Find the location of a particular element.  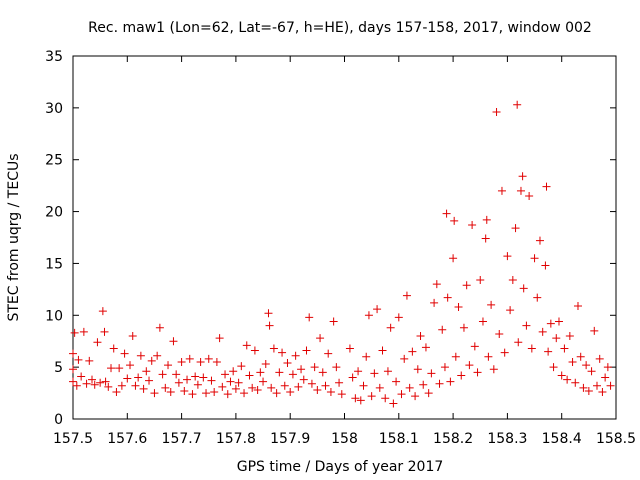

x-tick-label: 158.5 is located at coordinates (616, 439).